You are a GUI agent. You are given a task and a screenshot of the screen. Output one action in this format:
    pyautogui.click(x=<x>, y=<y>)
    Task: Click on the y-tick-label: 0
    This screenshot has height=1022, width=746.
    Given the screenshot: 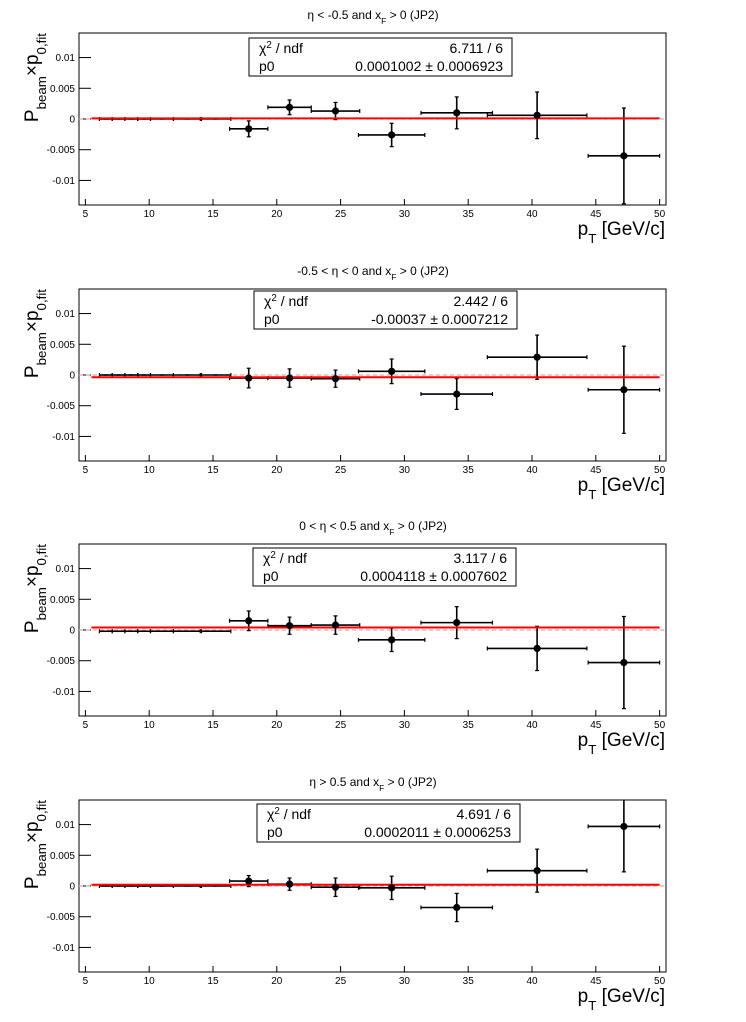 What is the action you would take?
    pyautogui.click(x=72, y=376)
    